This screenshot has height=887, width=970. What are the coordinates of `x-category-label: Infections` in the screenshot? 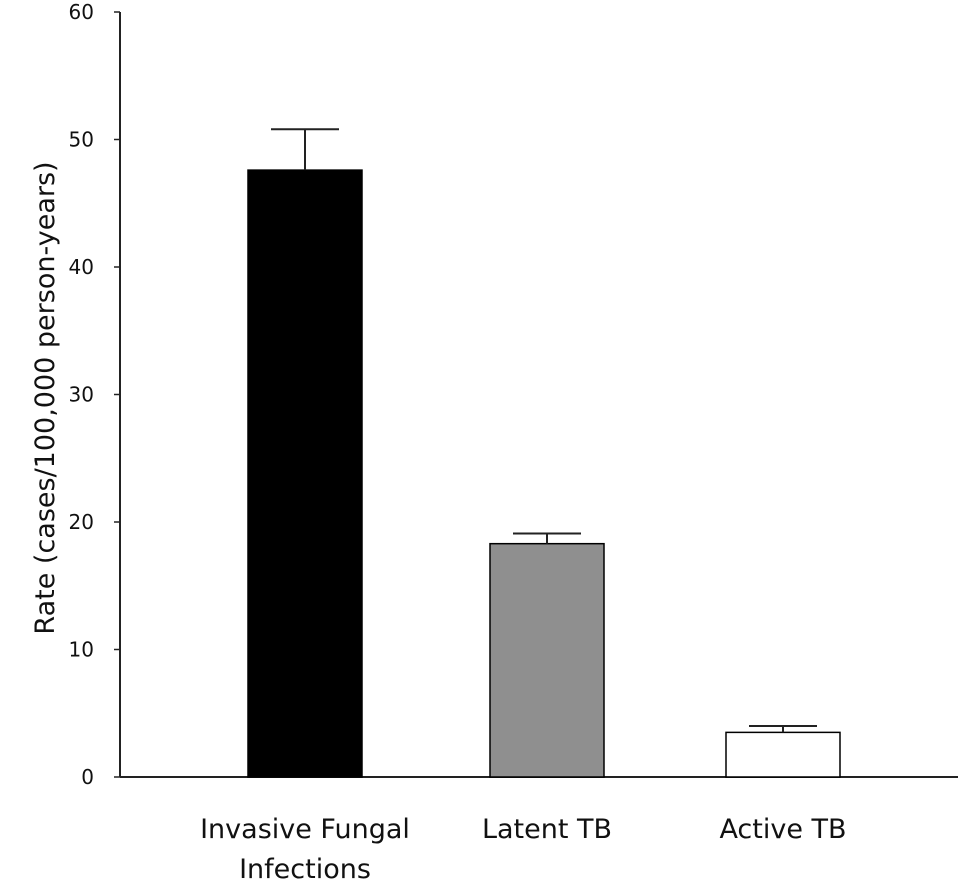 It's located at (305, 869).